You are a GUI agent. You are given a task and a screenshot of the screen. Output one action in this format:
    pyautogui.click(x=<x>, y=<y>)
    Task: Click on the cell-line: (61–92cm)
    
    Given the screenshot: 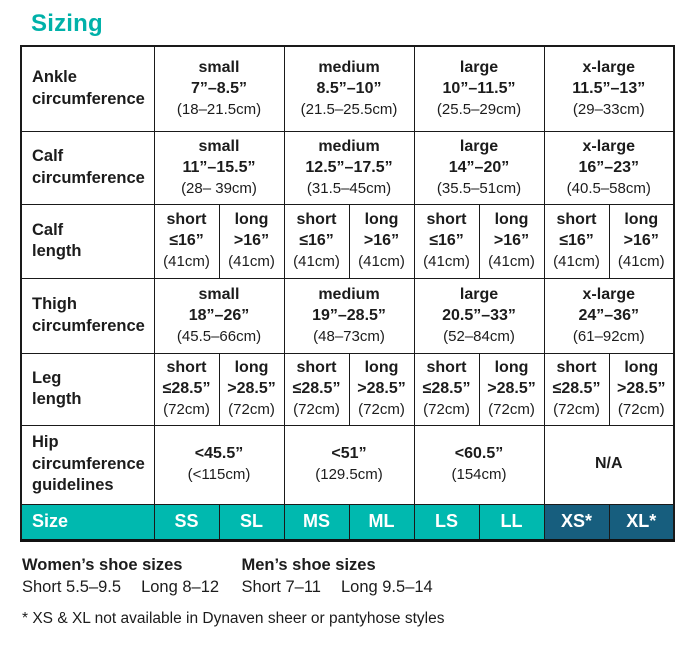 What is the action you would take?
    pyautogui.click(x=608, y=336)
    